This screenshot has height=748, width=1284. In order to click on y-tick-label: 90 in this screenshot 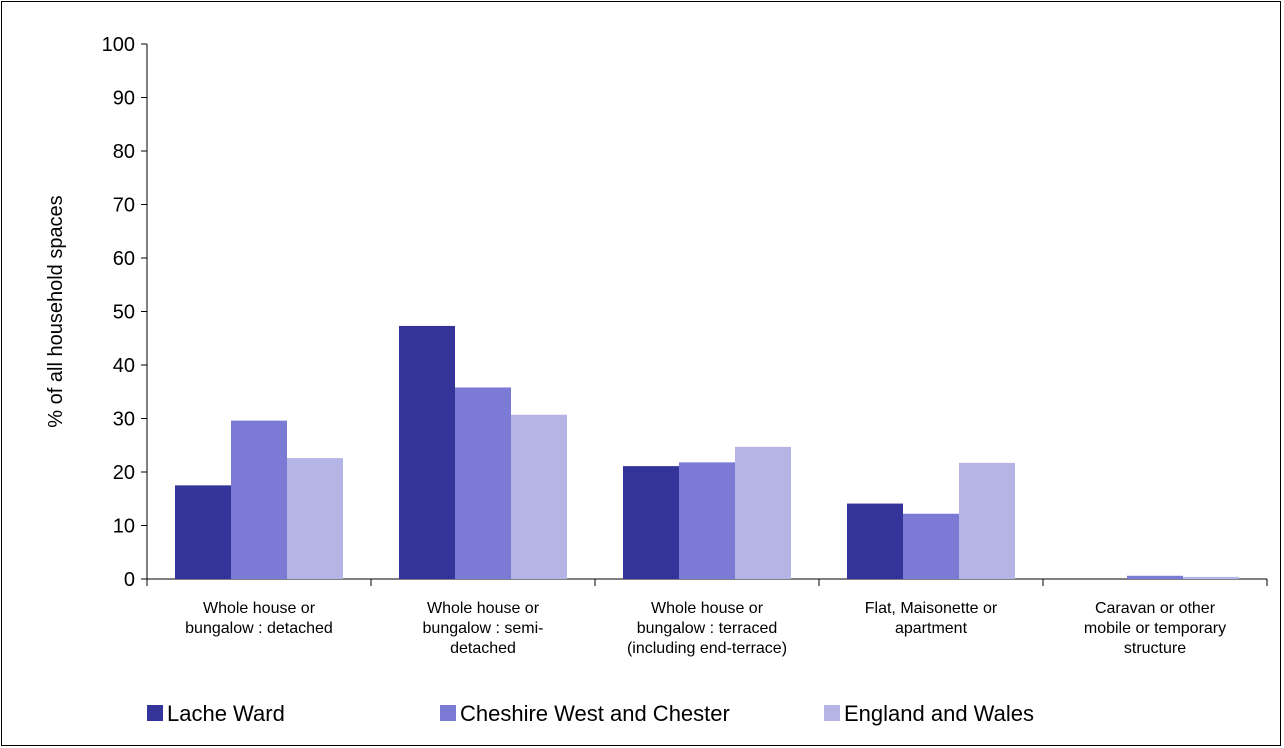, I will do `click(124, 99)`.